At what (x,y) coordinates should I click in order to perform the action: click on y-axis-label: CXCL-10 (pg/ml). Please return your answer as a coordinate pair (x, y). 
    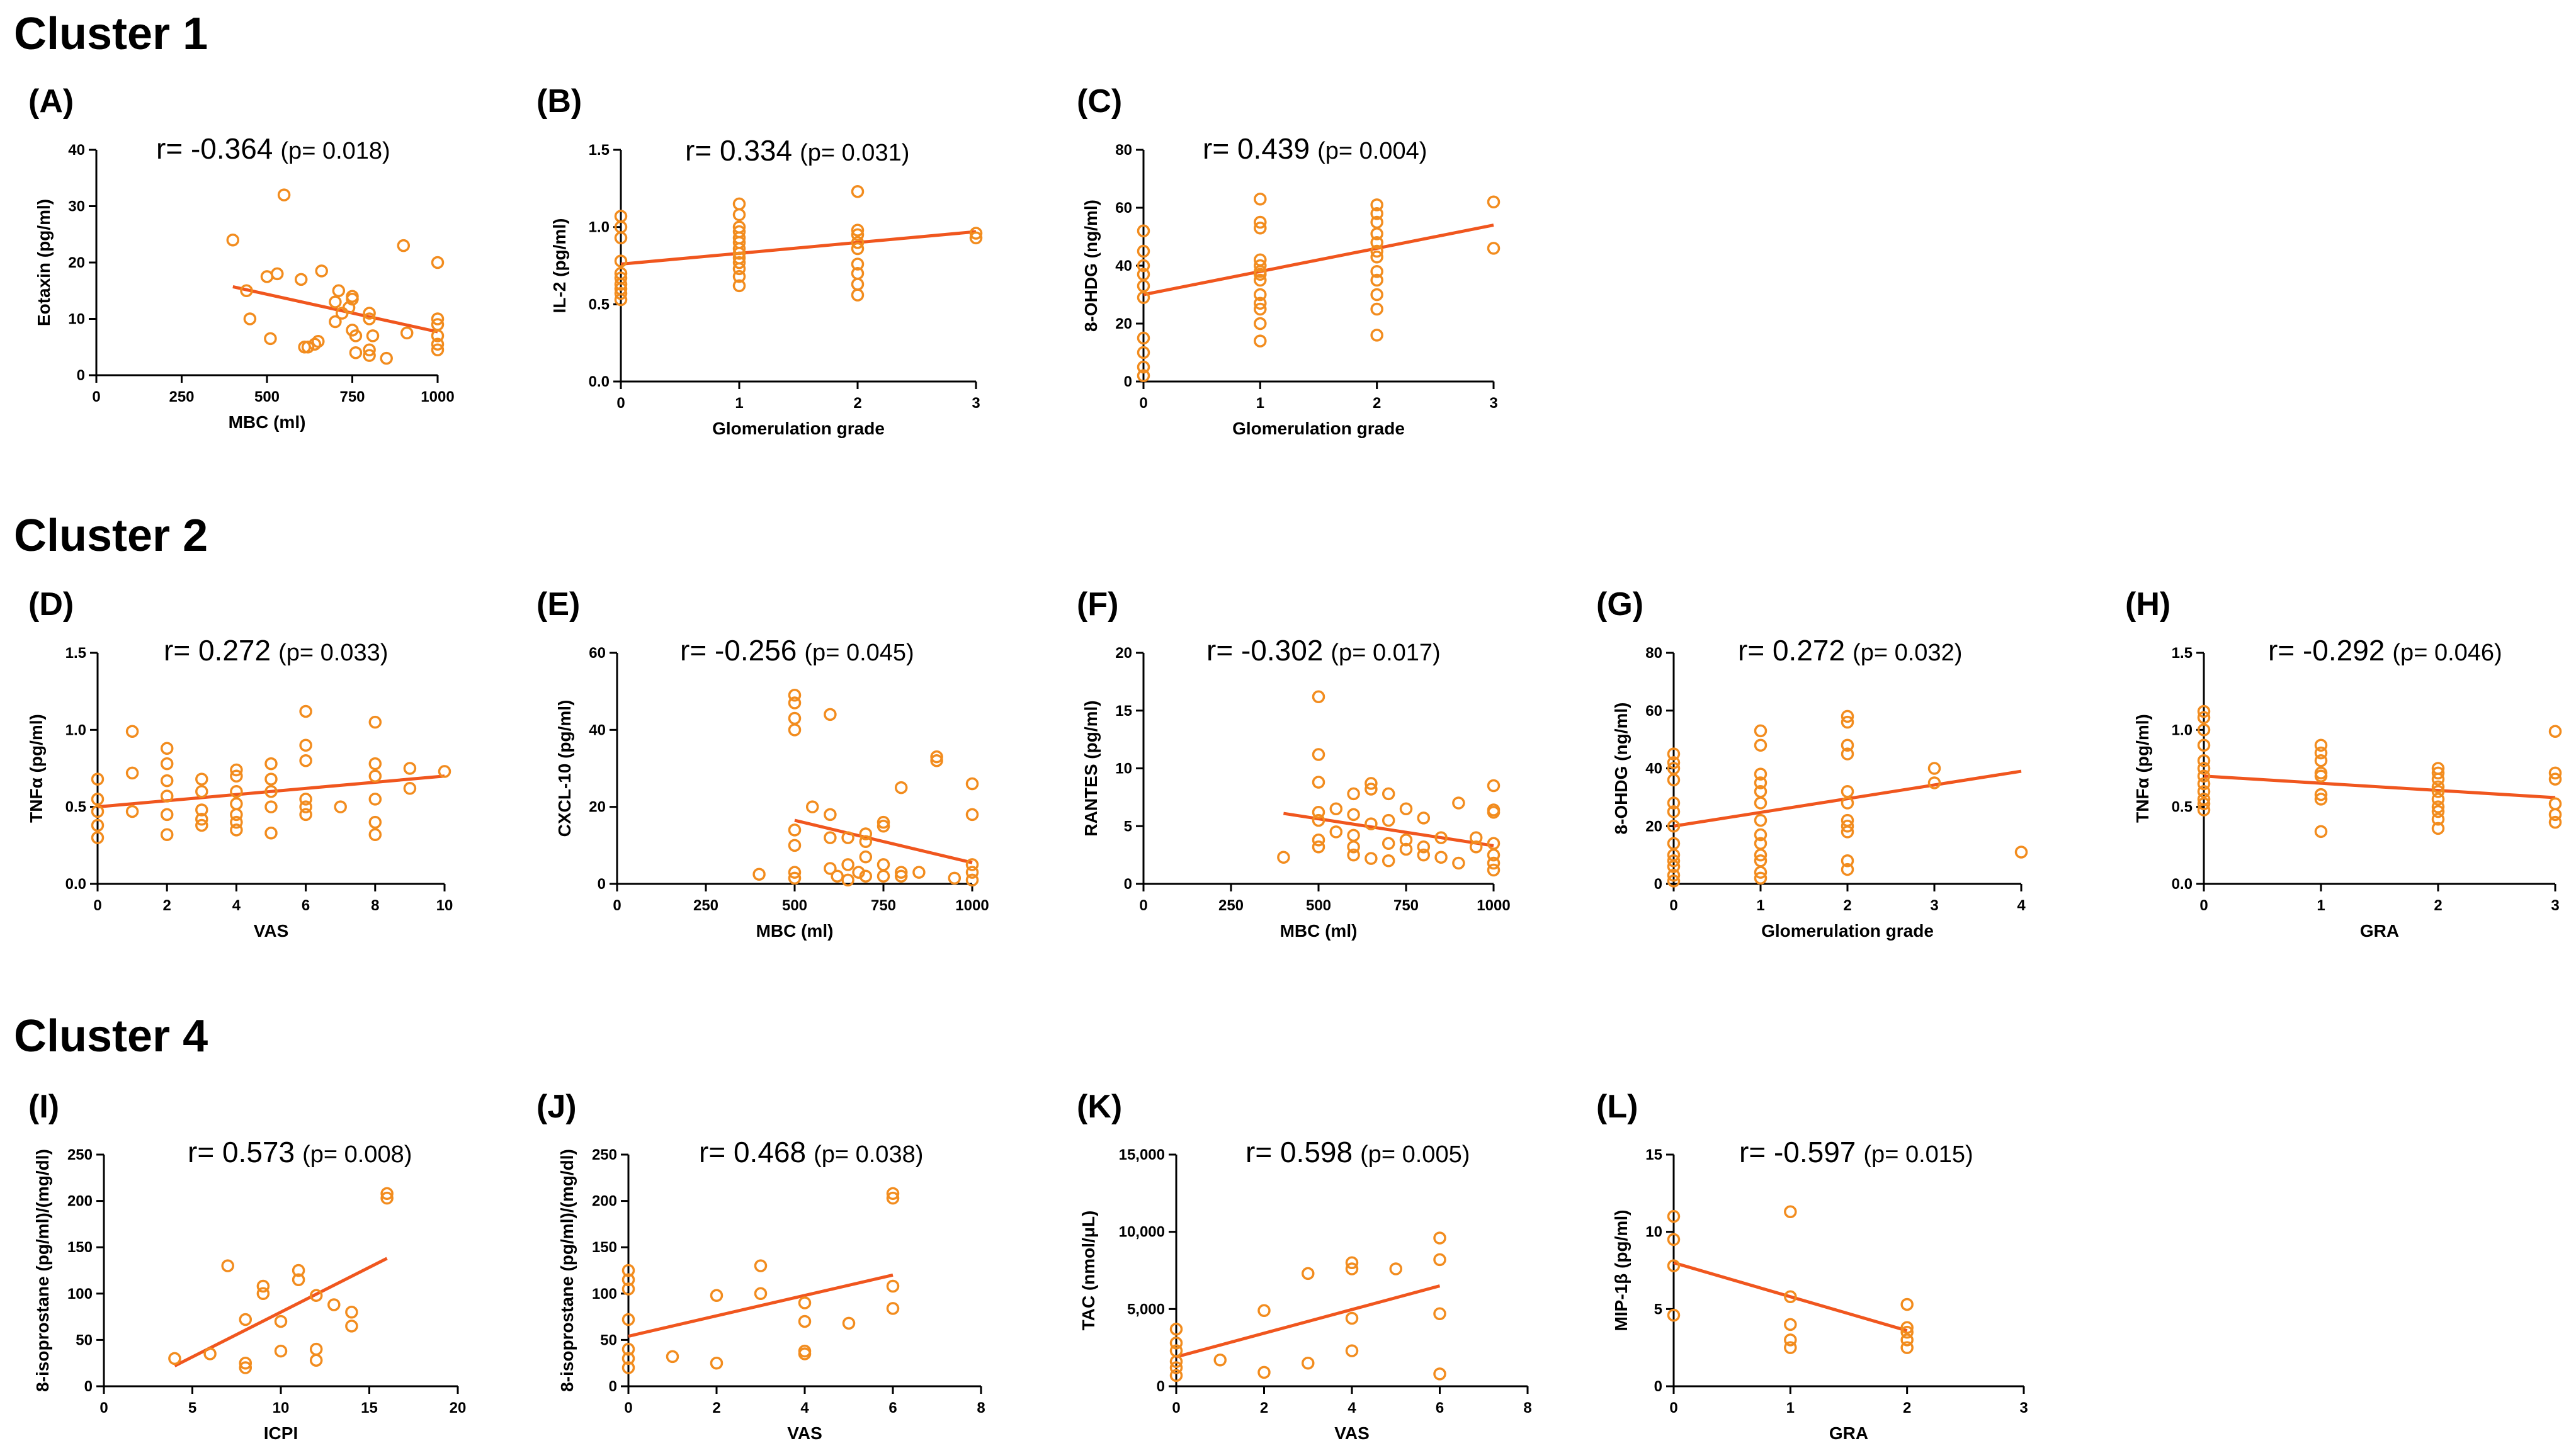
    Looking at the image, I should click on (564, 769).